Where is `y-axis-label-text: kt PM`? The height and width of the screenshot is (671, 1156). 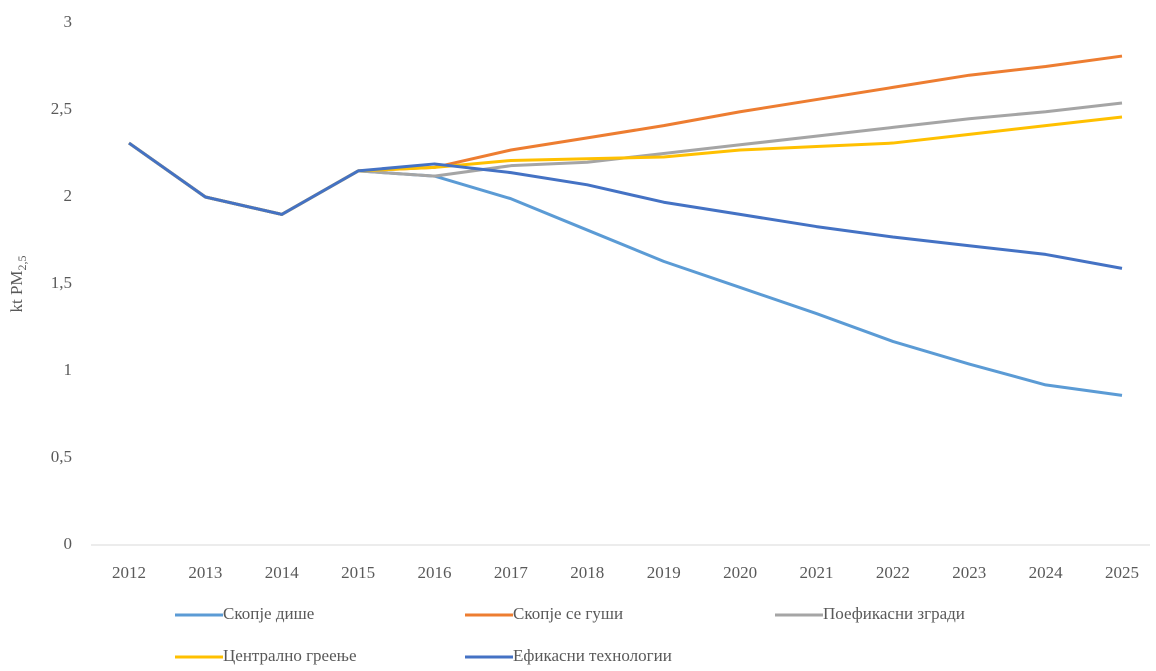
y-axis-label-text: kt PM is located at coordinates (16, 291).